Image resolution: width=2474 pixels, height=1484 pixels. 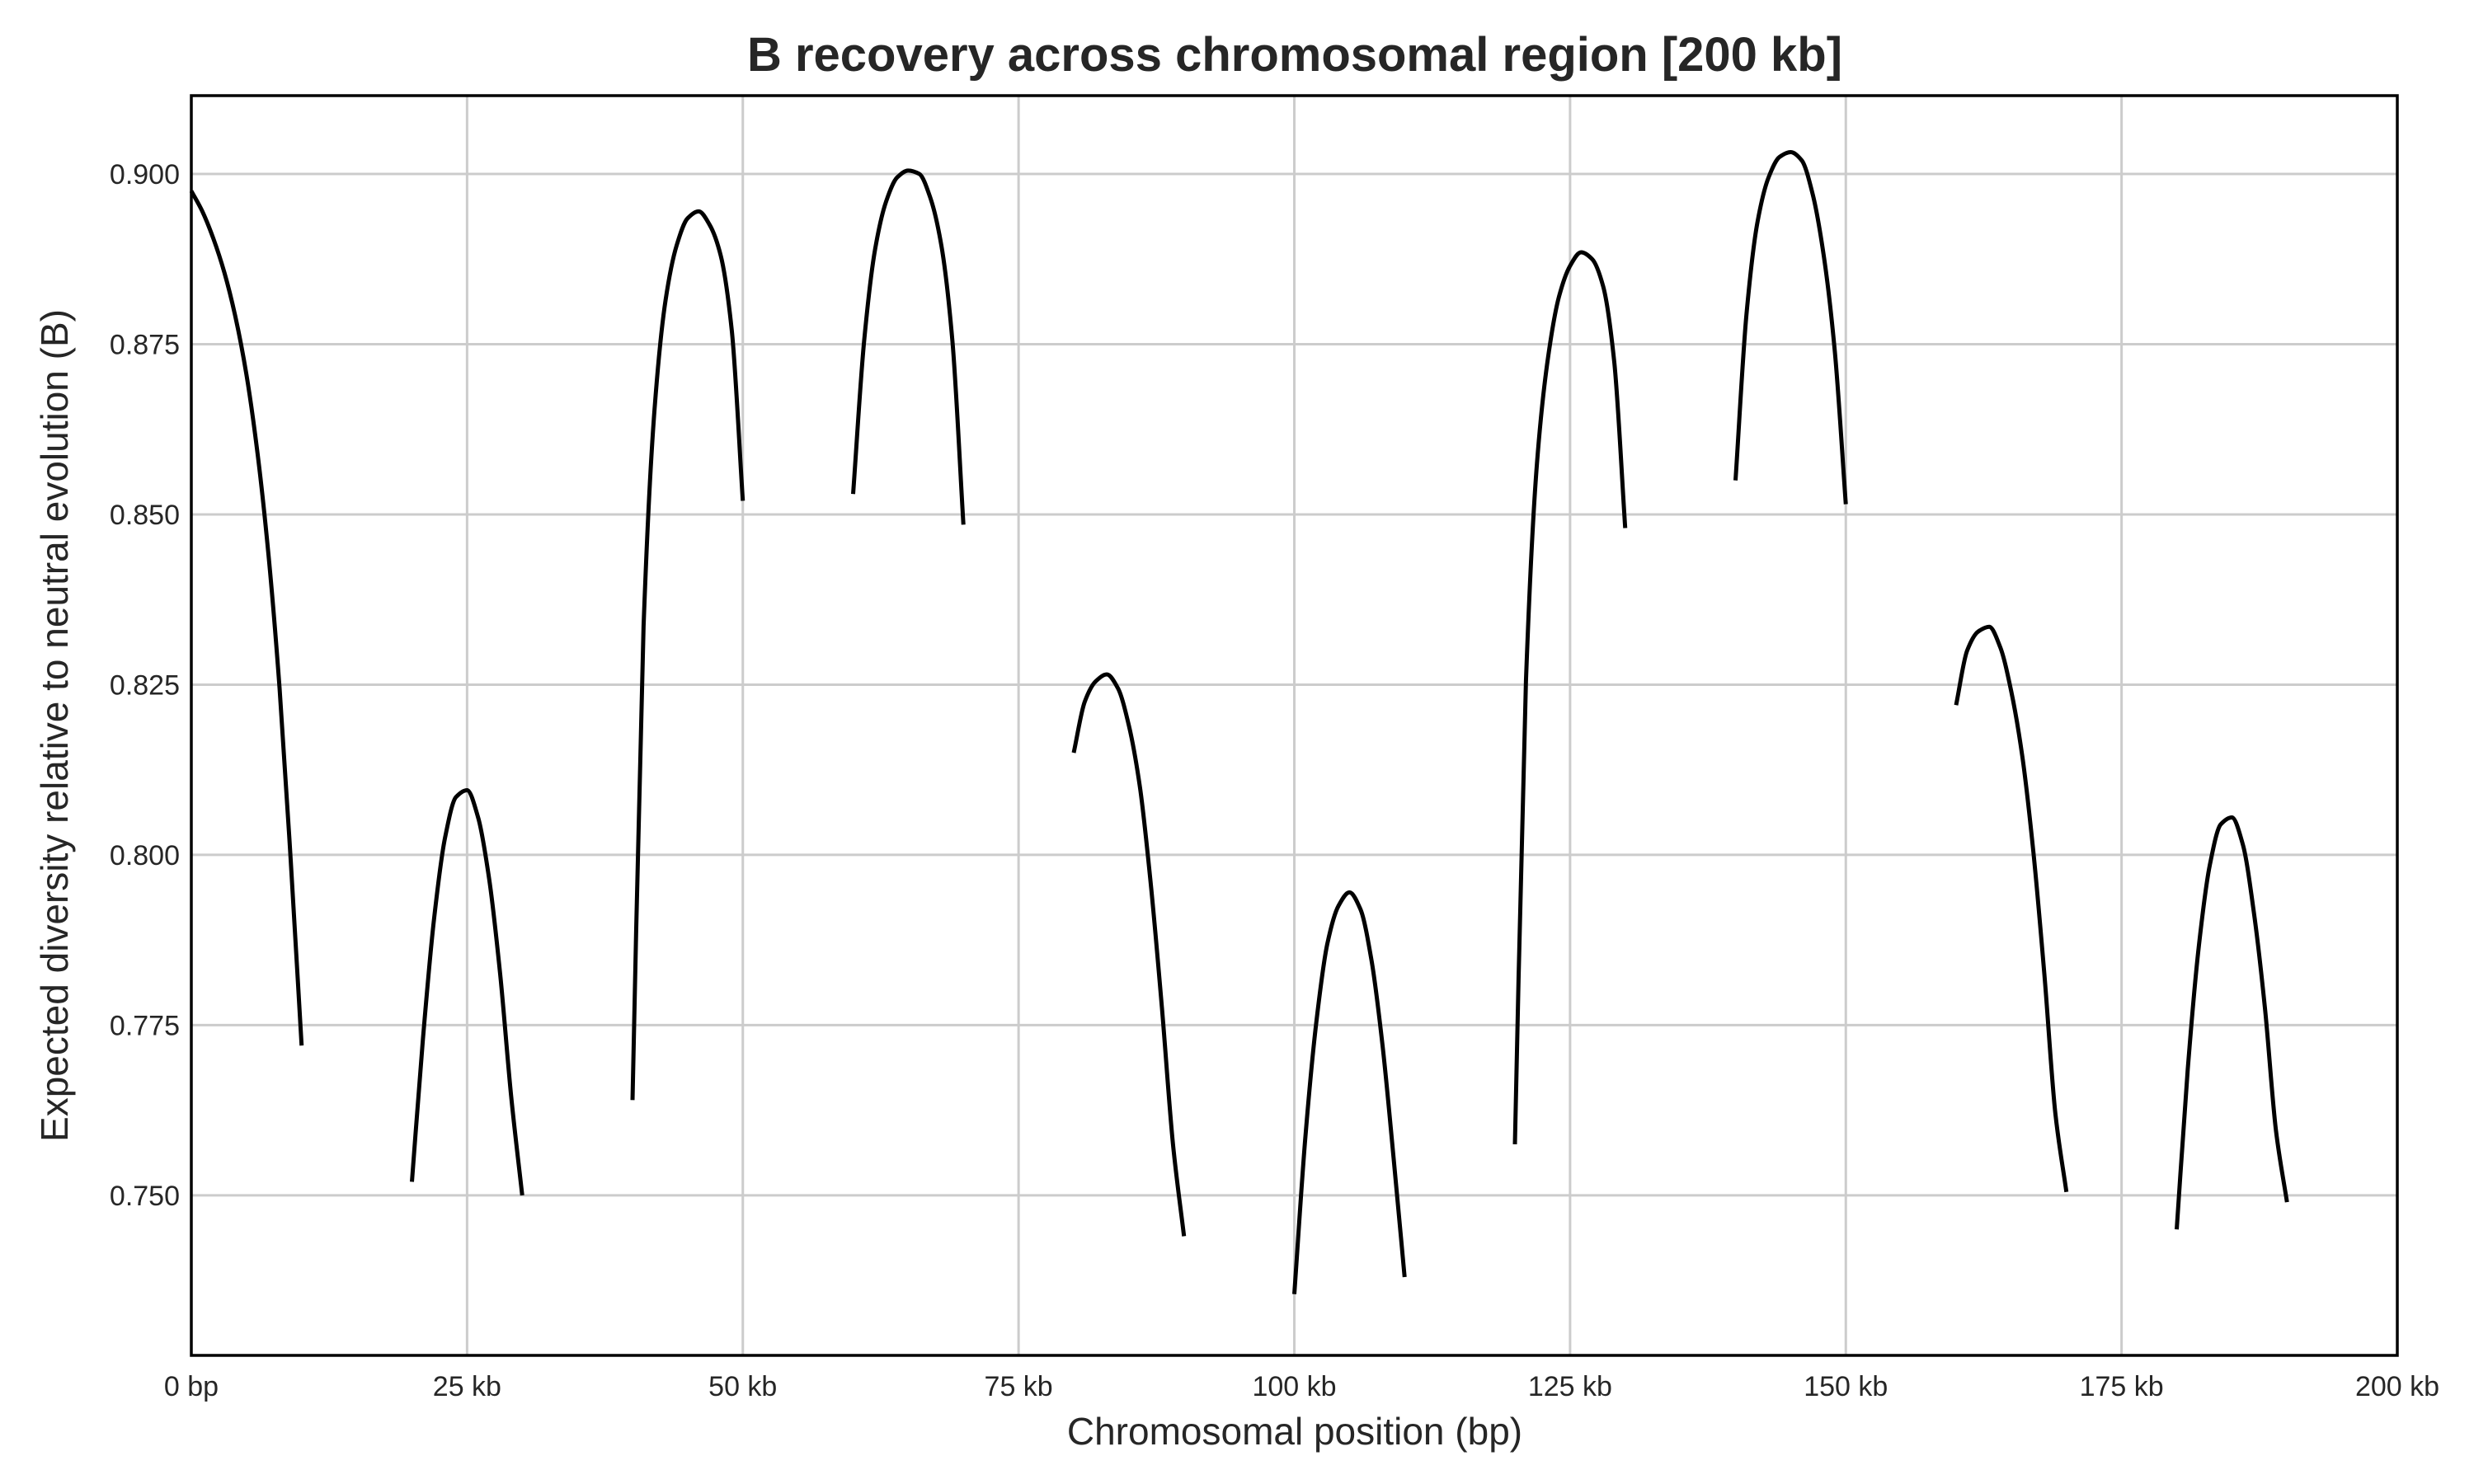 I want to click on y-axis-ticks: 0.750 0.775 0.800 0.825 0.850 0.875 0.900, so click(x=145, y=685).